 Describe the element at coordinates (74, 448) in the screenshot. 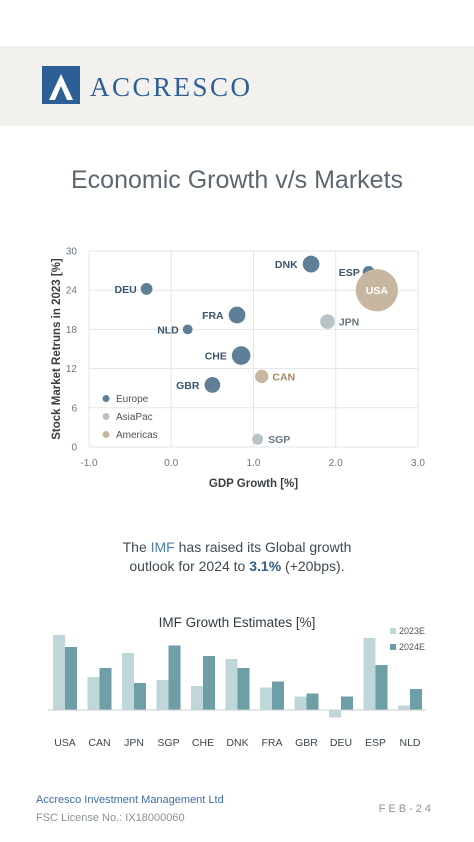

I see `y-tick-label: 0` at that location.